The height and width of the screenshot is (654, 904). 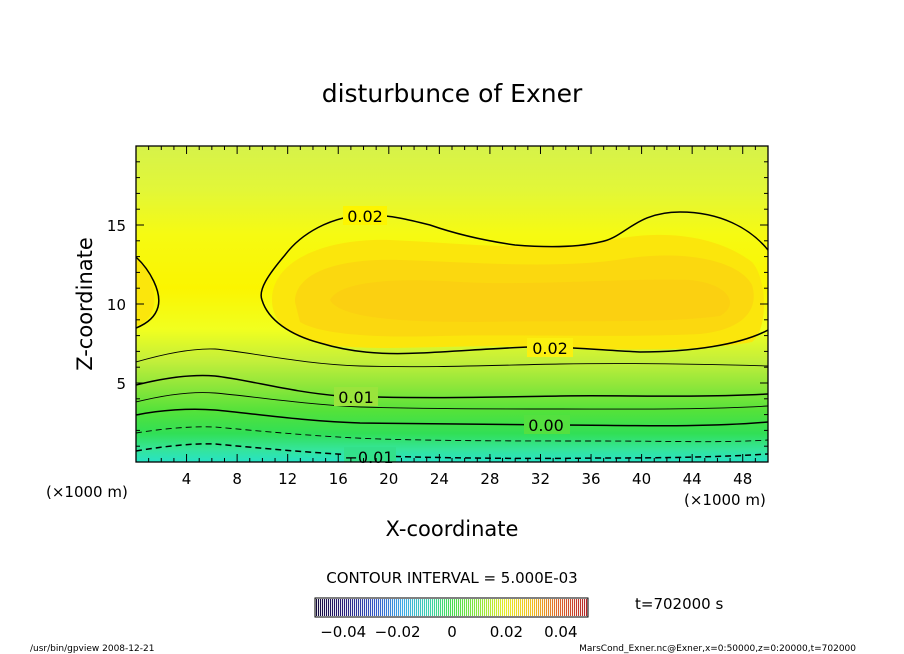 What do you see at coordinates (187, 479) in the screenshot?
I see `x-tick-label: 4` at bounding box center [187, 479].